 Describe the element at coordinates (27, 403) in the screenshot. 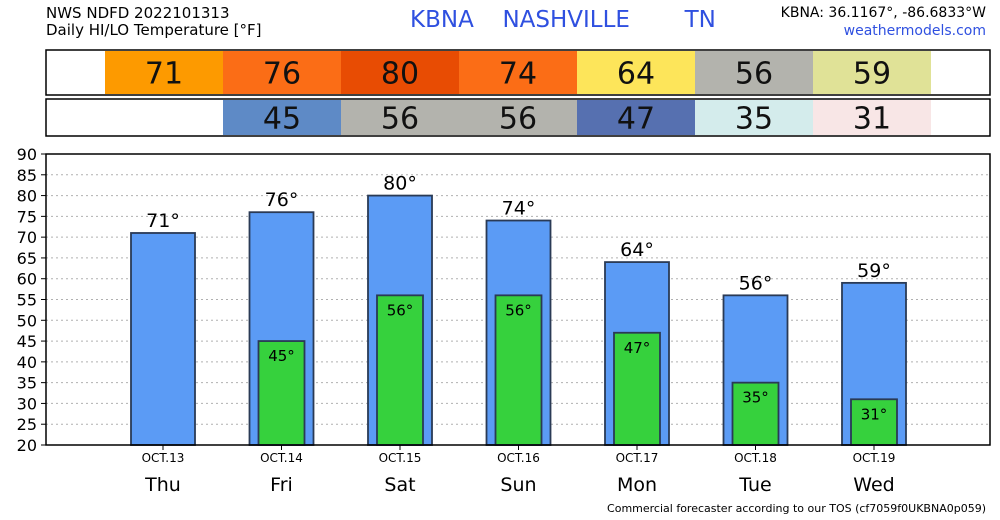

I see `y-tick-label: 30` at that location.